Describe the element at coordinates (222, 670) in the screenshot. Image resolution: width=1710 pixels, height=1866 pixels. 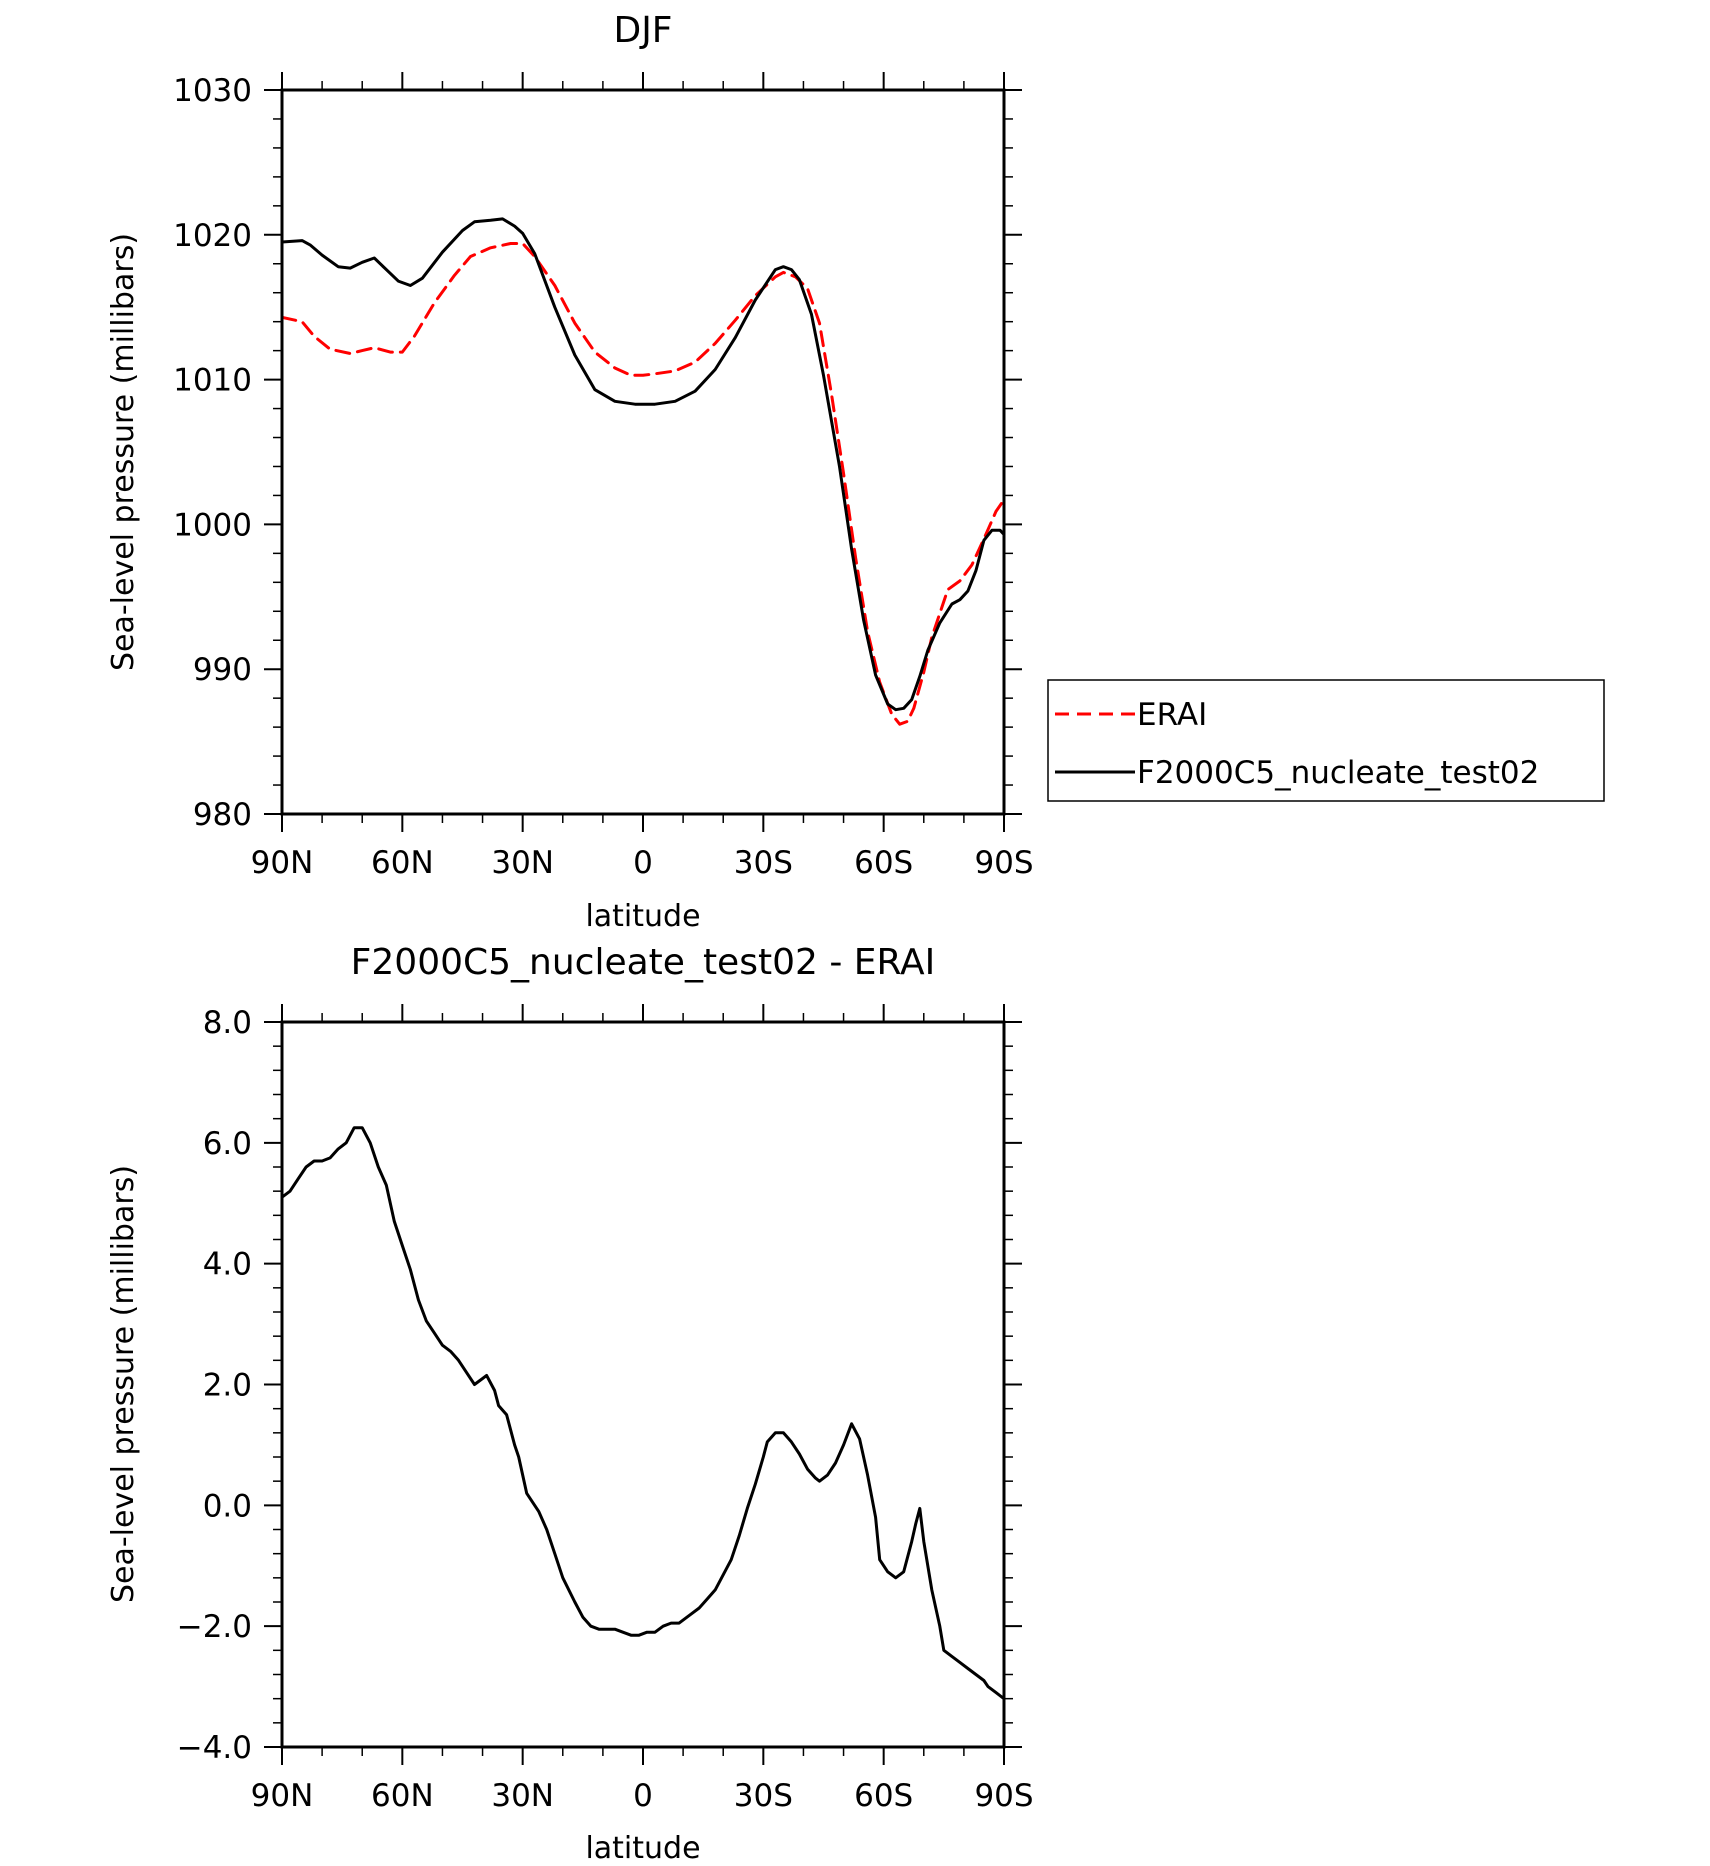
I see `y-tick-label: 990` at that location.